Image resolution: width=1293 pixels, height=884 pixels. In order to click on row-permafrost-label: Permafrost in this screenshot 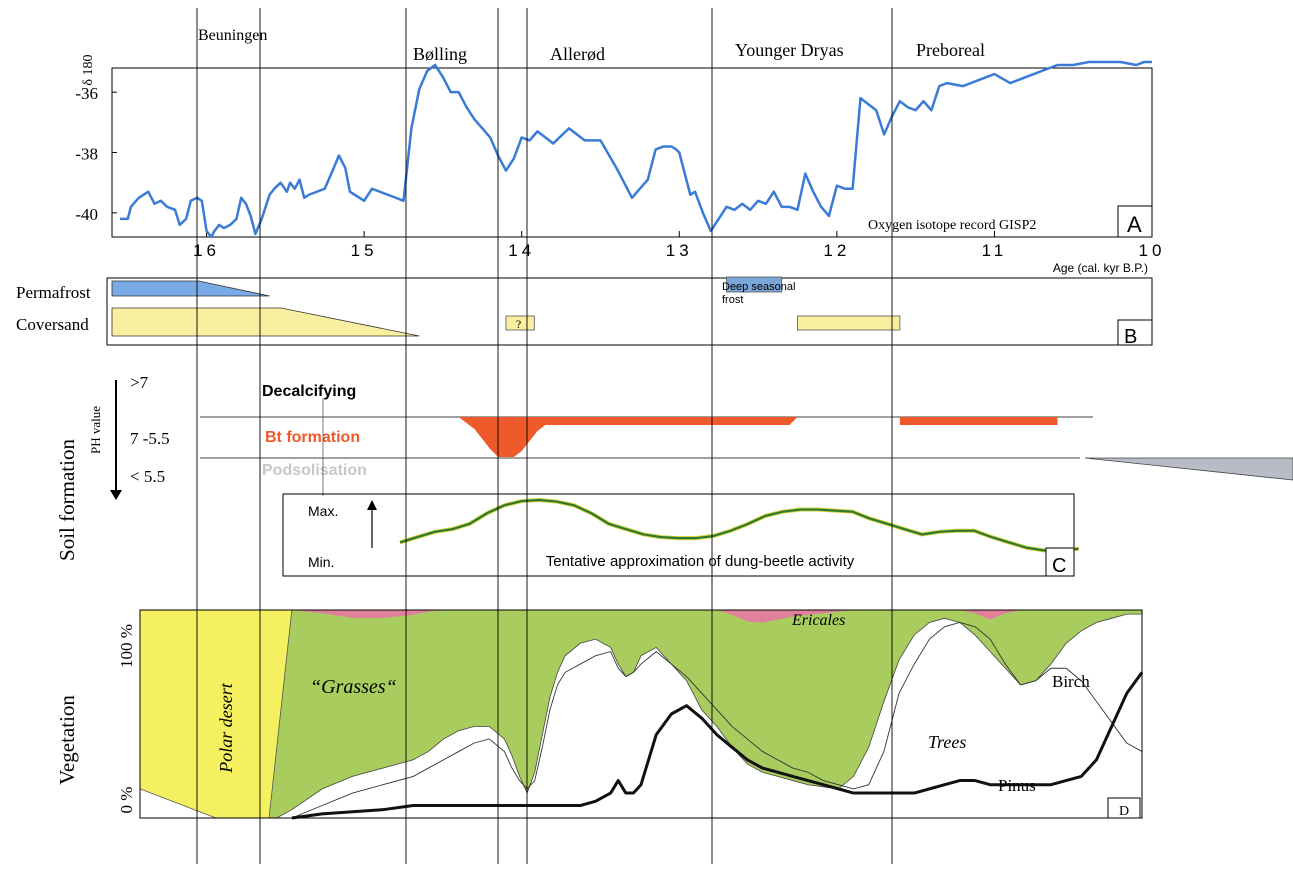, I will do `click(53, 292)`.